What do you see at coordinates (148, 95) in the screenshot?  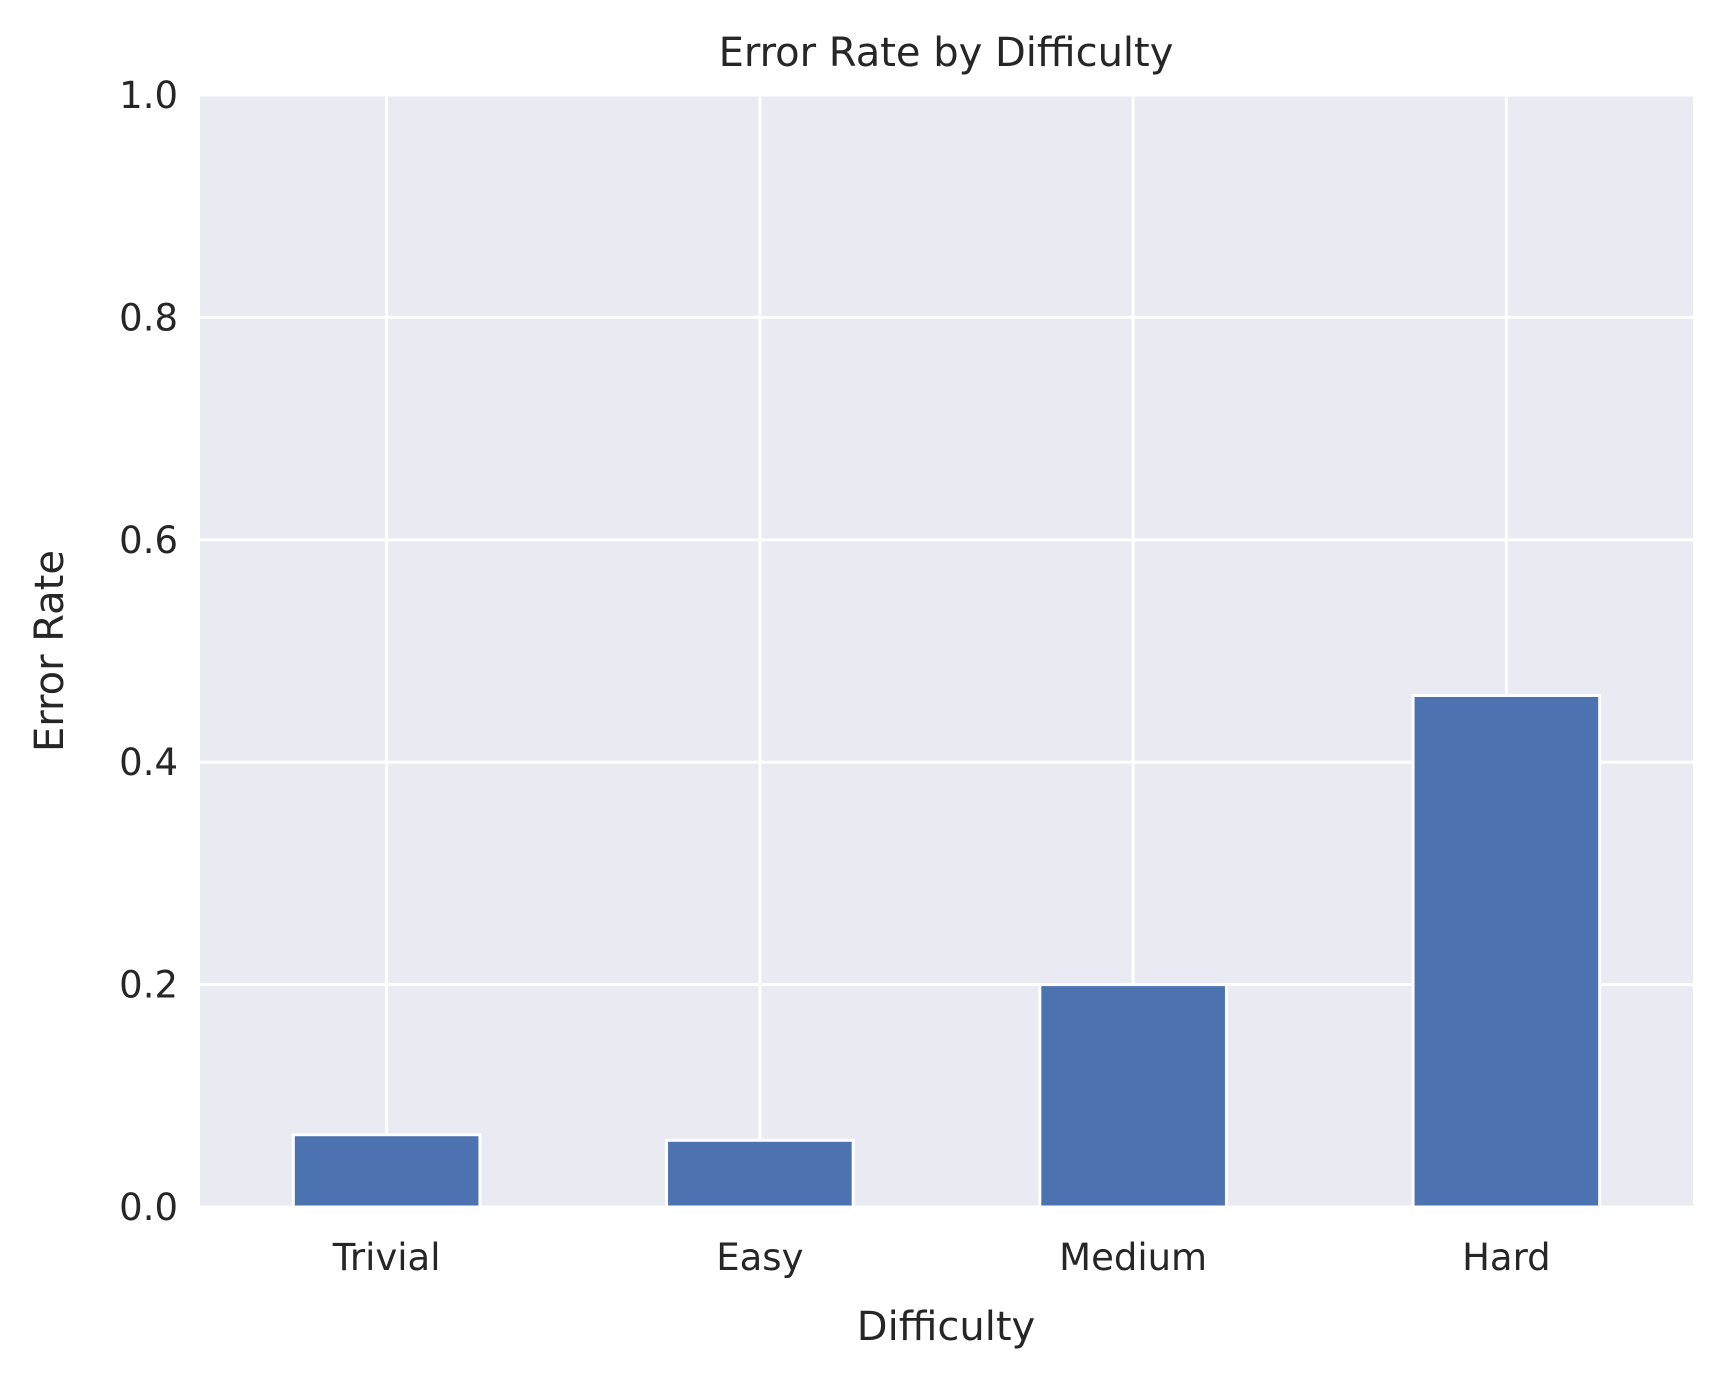 I see `y-tick-label: 1.0` at bounding box center [148, 95].